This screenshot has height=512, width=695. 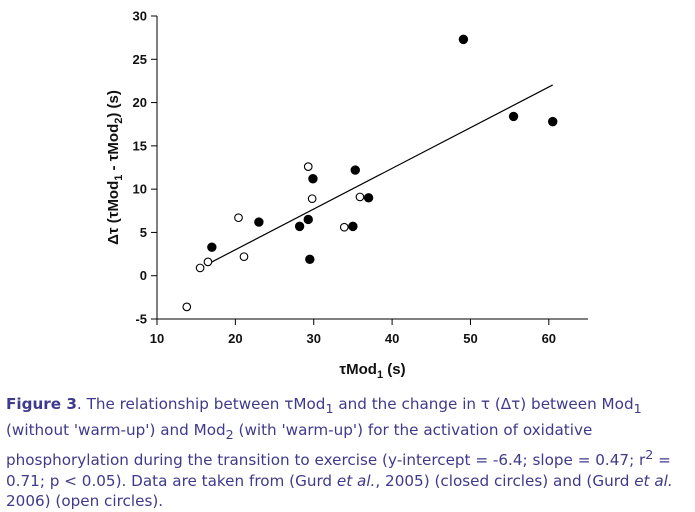 I want to click on x-axis-title: τMod1 (s), so click(x=372, y=371).